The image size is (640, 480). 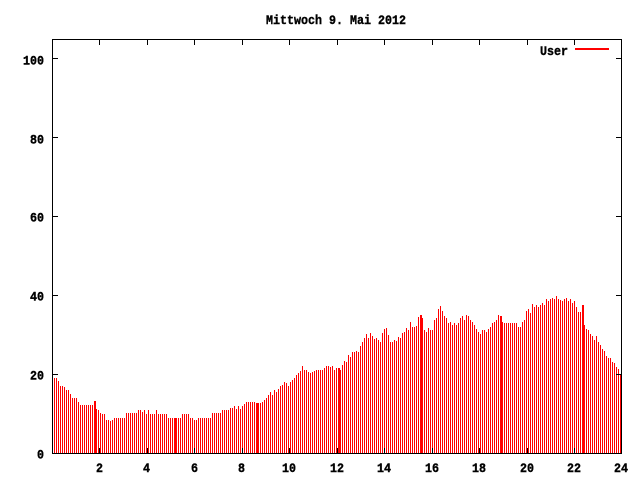 I want to click on svg-text: 100, so click(x=33, y=61).